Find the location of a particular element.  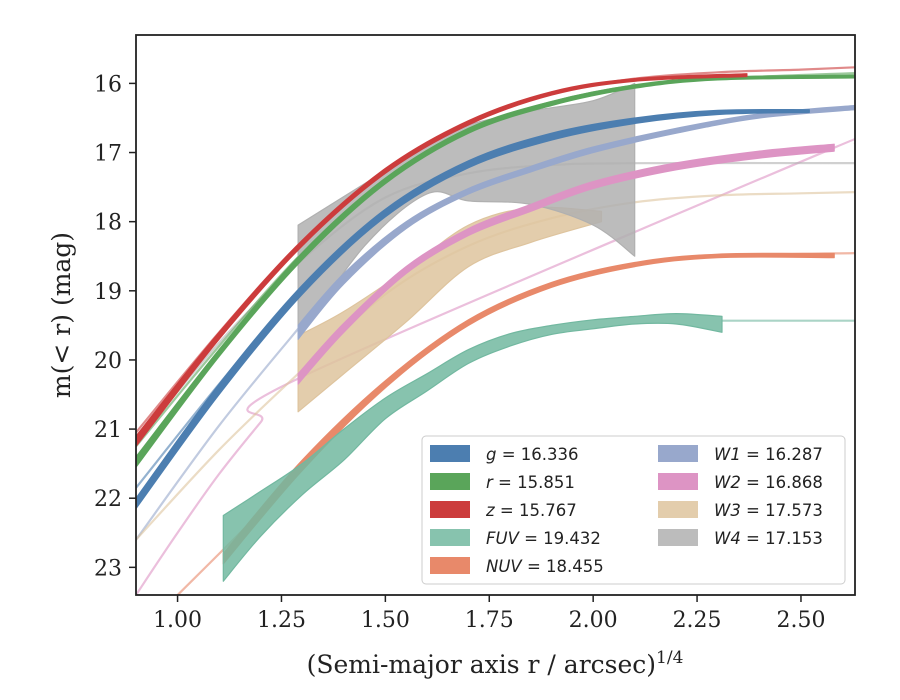

x-tick-label: 2.50 is located at coordinates (800, 620).